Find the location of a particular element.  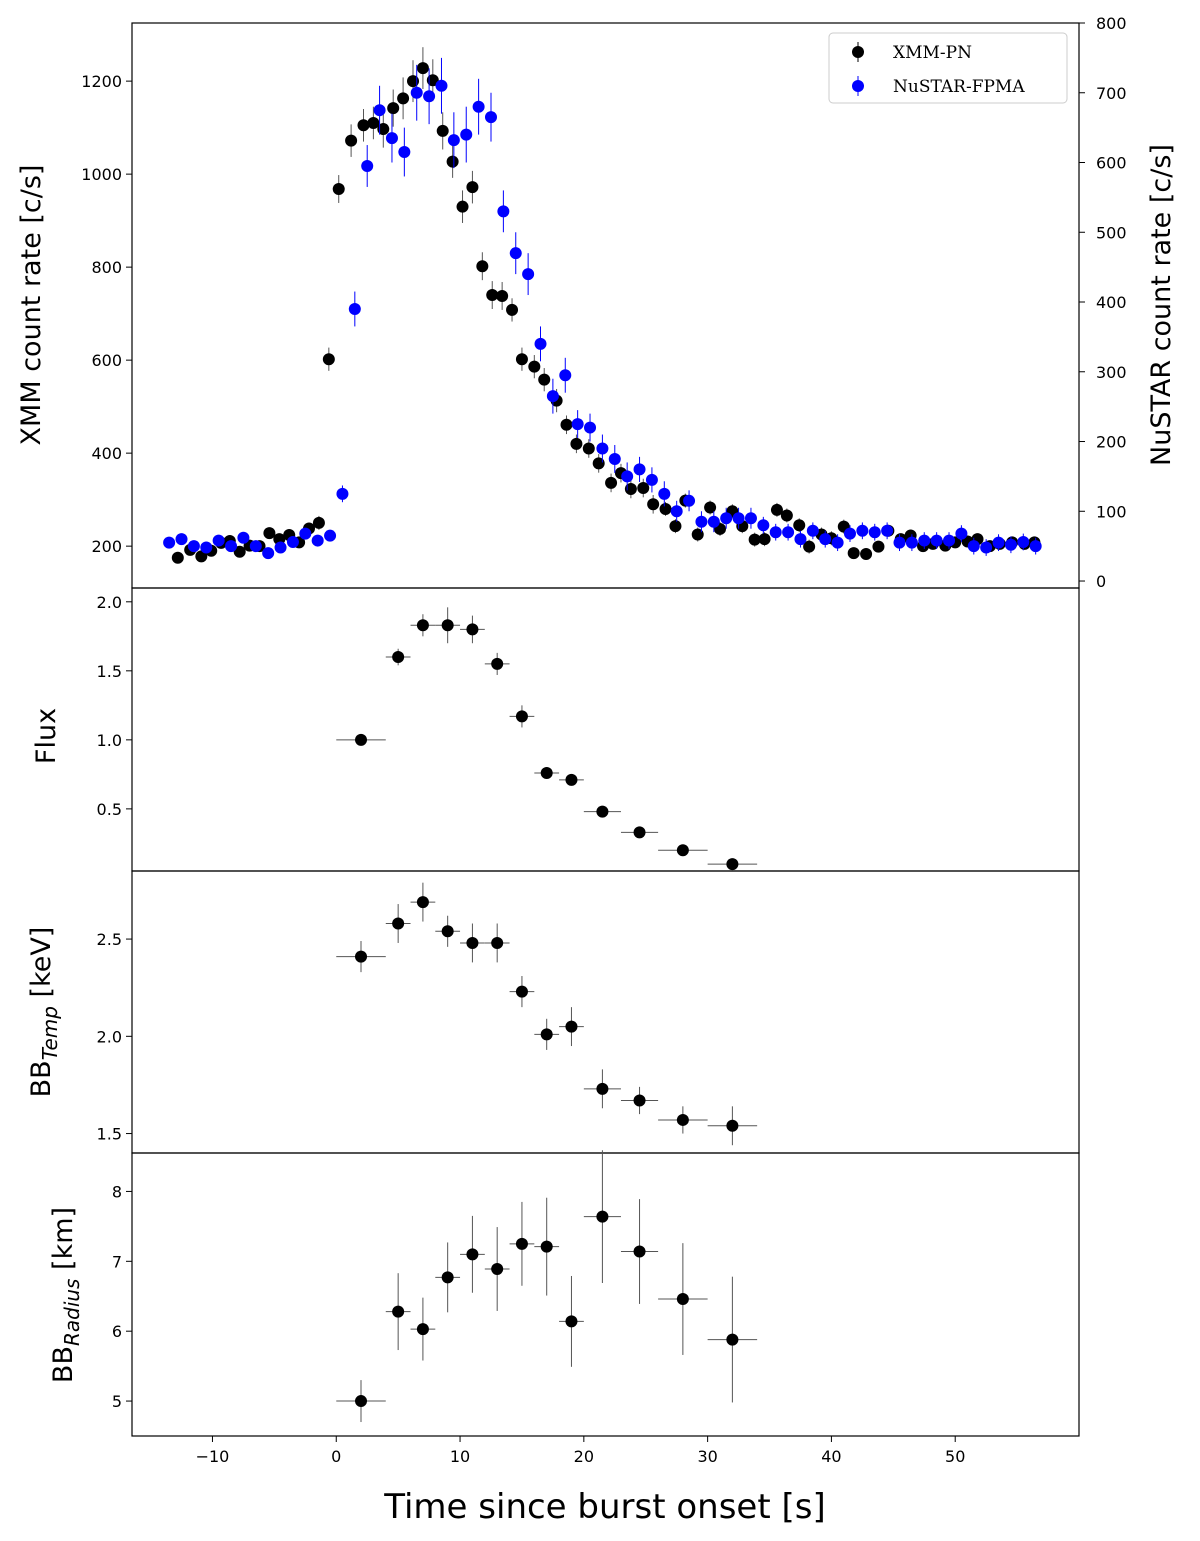

flux-marks is located at coordinates (547, 739).